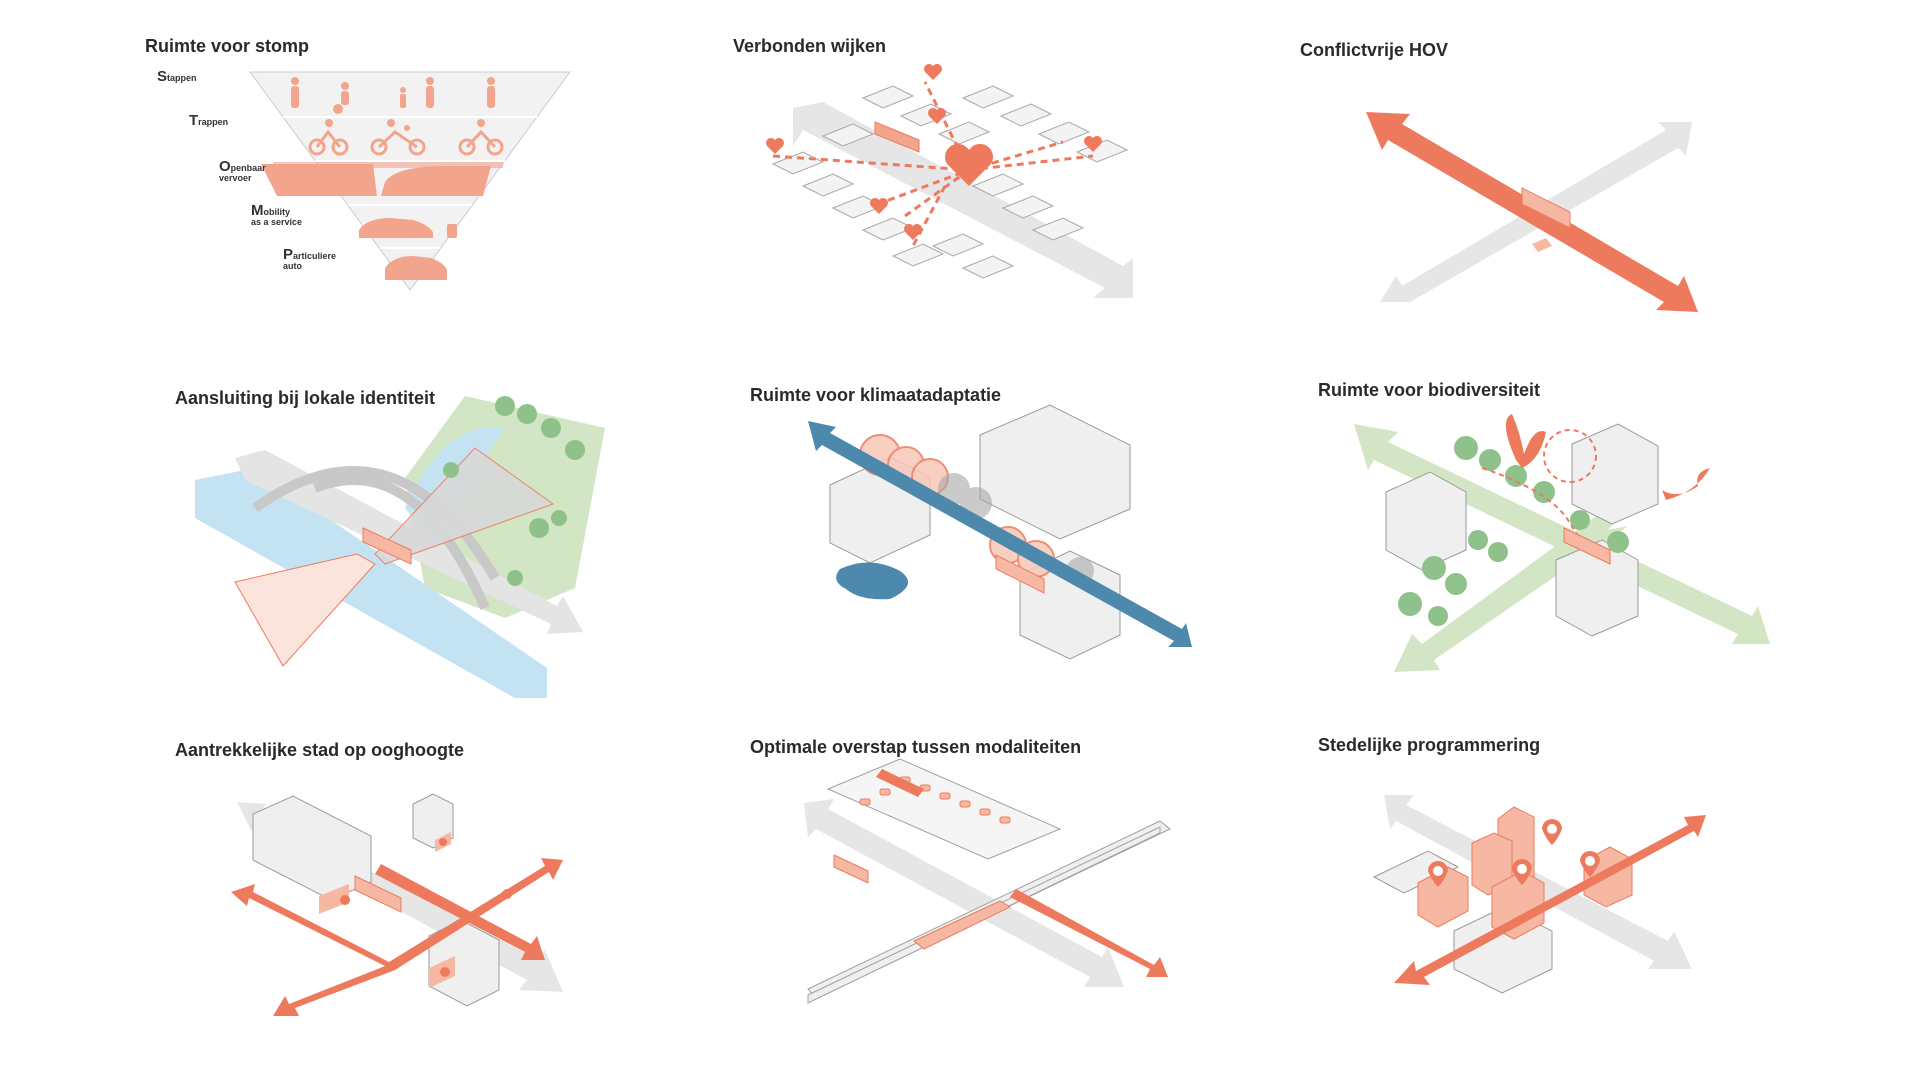 This screenshot has width=1920, height=1080. Describe the element at coordinates (209, 120) in the screenshot. I see `pyramid-label-trappen: Trappen` at that location.